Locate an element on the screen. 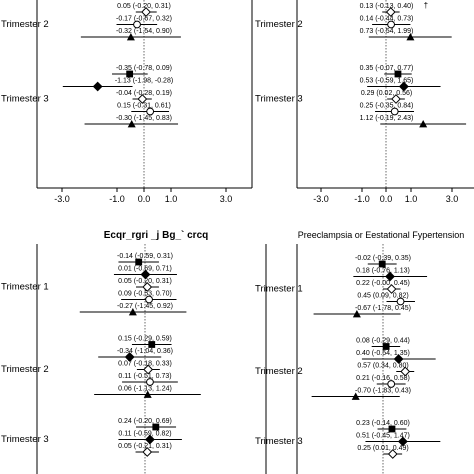  estimate-label: 0.21 (-0.16, 0.58) is located at coordinates (383, 378).